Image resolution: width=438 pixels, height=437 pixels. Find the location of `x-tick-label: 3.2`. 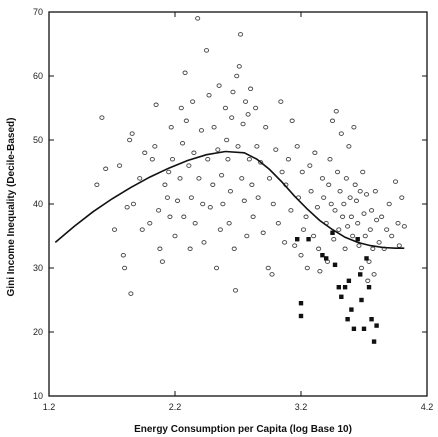

x-tick-label: 3.2 is located at coordinates (301, 407).